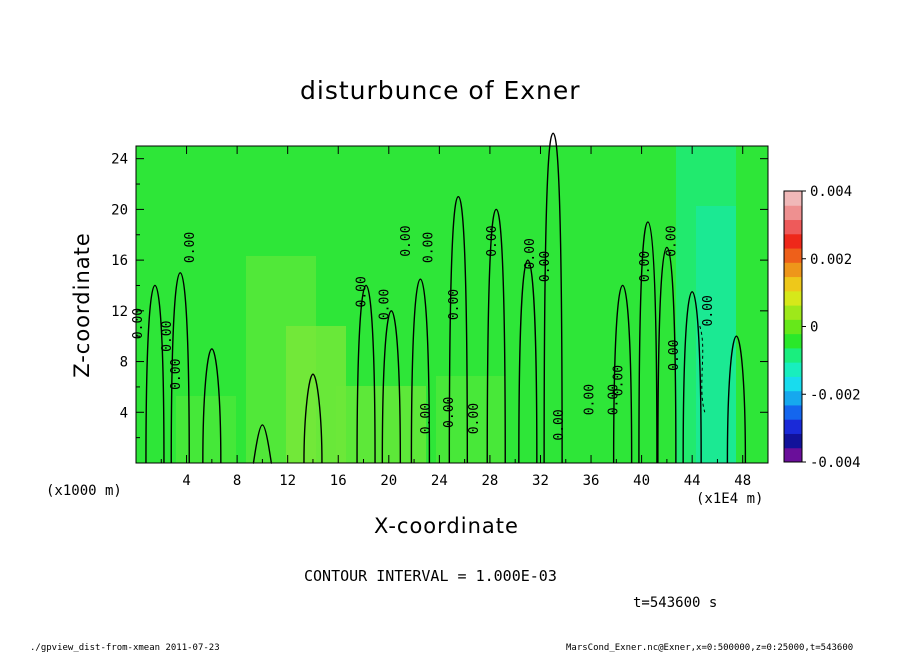 The height and width of the screenshot is (654, 904). I want to click on x-tick-label: 12, so click(287, 481).